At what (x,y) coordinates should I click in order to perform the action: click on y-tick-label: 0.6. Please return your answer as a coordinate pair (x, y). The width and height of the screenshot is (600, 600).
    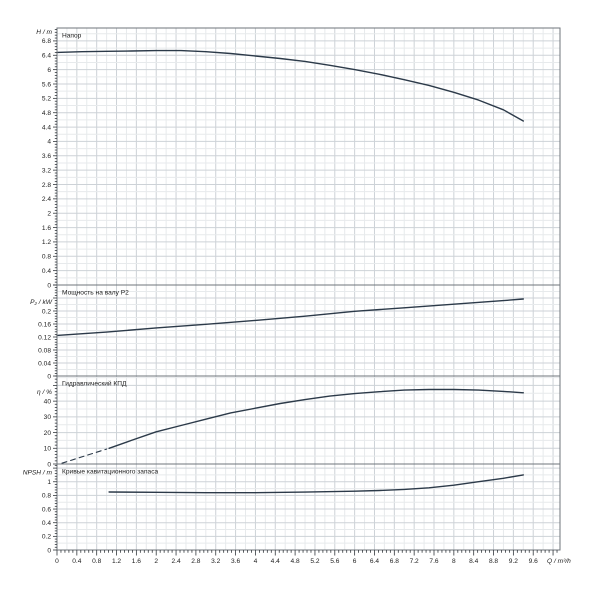
    Looking at the image, I should click on (46, 509).